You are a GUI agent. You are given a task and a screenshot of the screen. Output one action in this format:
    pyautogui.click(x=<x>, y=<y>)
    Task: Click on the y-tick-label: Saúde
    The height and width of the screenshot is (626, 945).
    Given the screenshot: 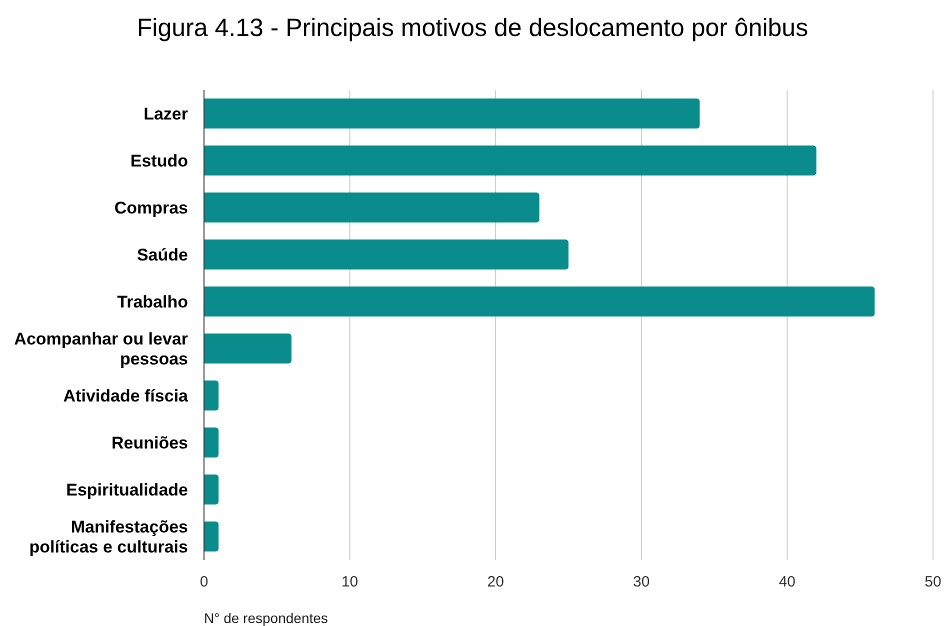 What is the action you would take?
    pyautogui.click(x=162, y=254)
    